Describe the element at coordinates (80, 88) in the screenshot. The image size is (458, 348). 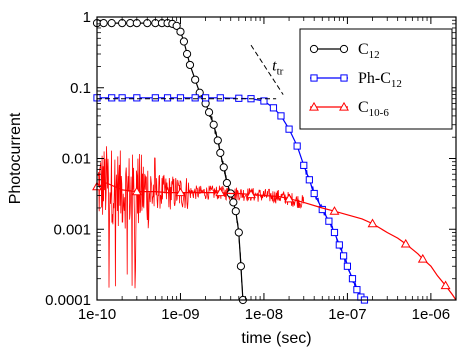
I see `y-tick-label: 0.1` at that location.